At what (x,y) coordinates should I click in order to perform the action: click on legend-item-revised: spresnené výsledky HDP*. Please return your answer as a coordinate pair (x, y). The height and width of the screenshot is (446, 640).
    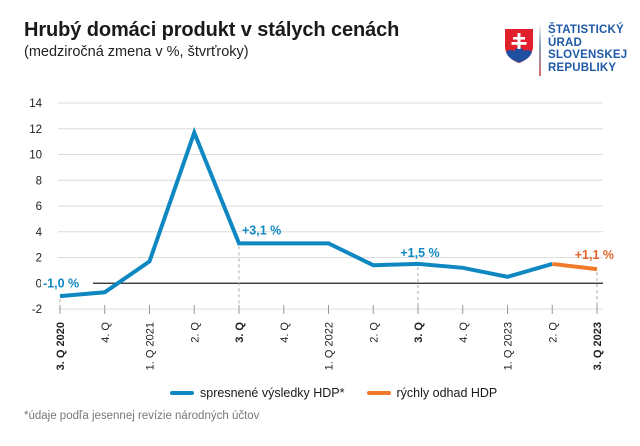
    Looking at the image, I should click on (257, 393).